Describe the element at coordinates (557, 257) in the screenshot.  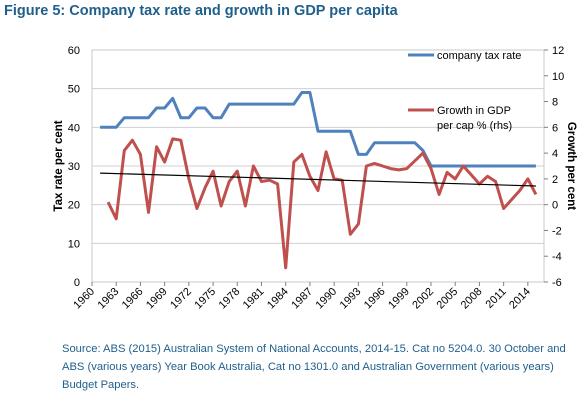
I see `y2-tick-label: -4` at that location.